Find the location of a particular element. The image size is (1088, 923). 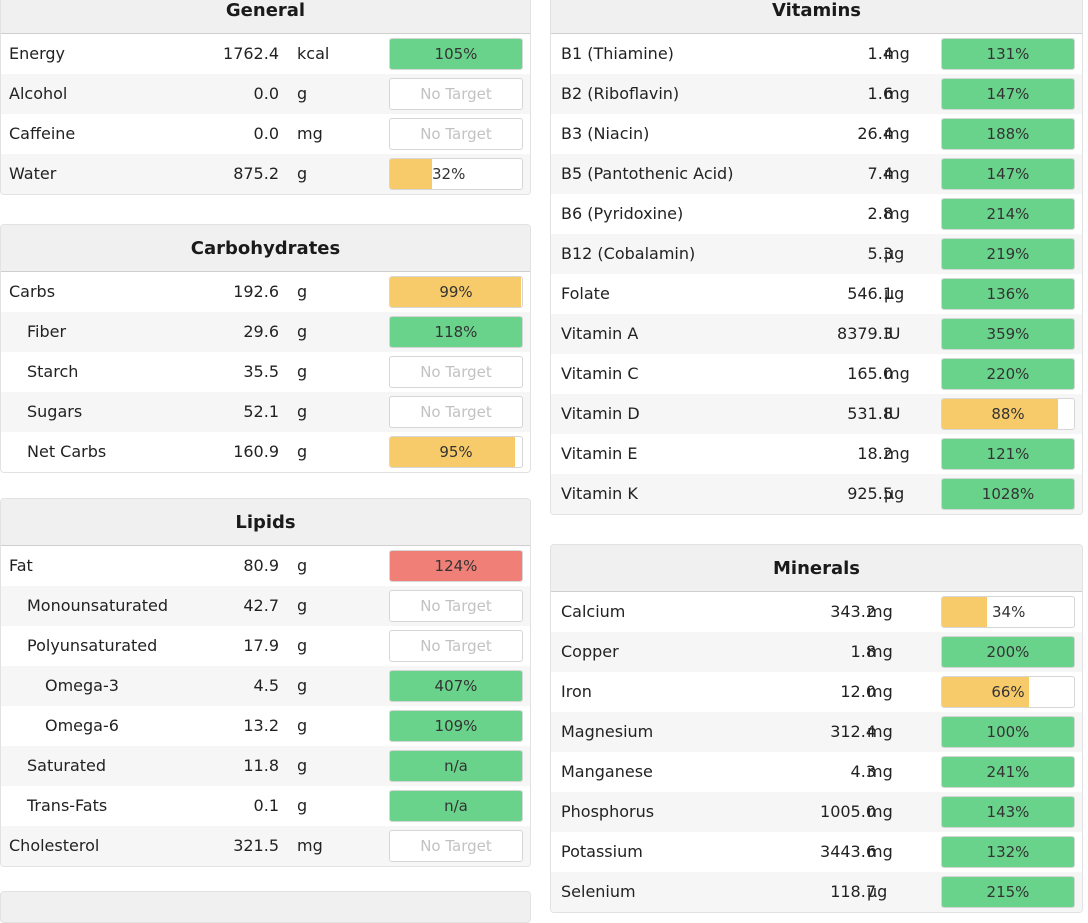

target-progress-bar: 131% is located at coordinates (1008, 54).